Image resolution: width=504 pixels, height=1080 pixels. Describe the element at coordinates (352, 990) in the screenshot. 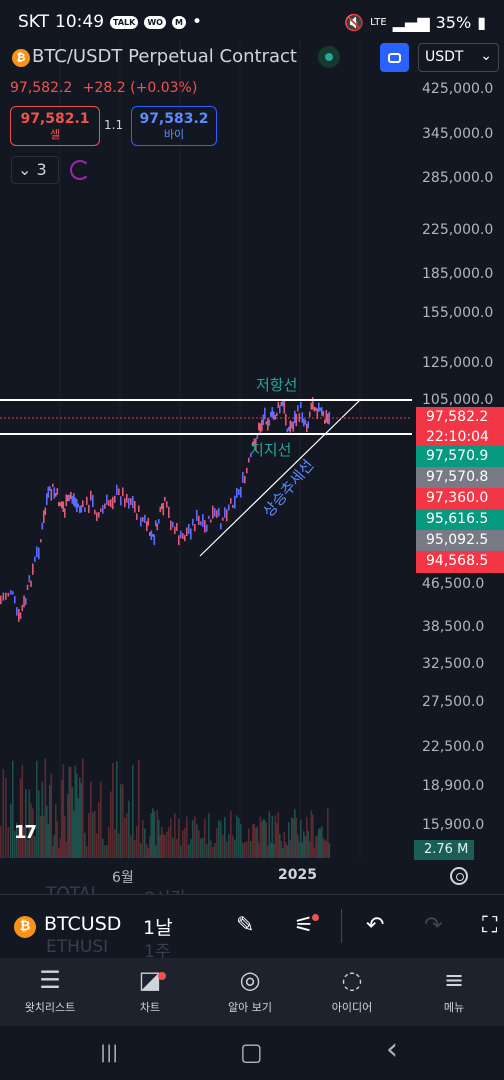

I see `nav-ideas: ◌ 아이디어` at that location.